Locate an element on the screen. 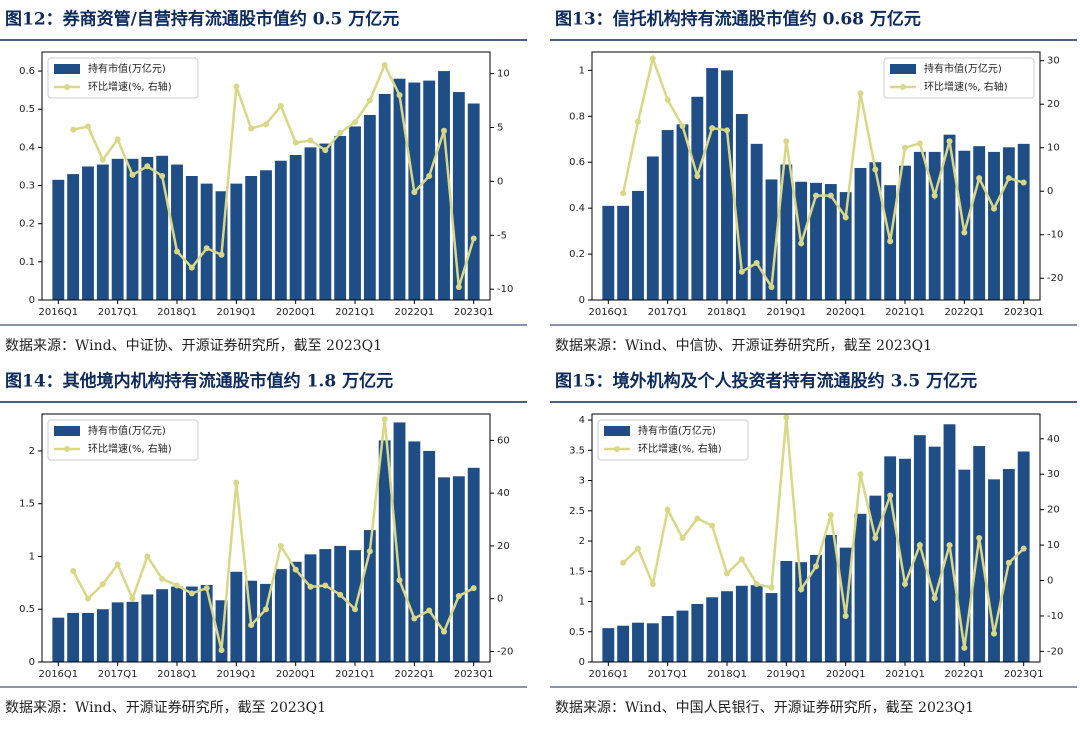 Image resolution: width=1080 pixels, height=731 pixels. y2-tick-label: 20 is located at coordinates (1053, 104).